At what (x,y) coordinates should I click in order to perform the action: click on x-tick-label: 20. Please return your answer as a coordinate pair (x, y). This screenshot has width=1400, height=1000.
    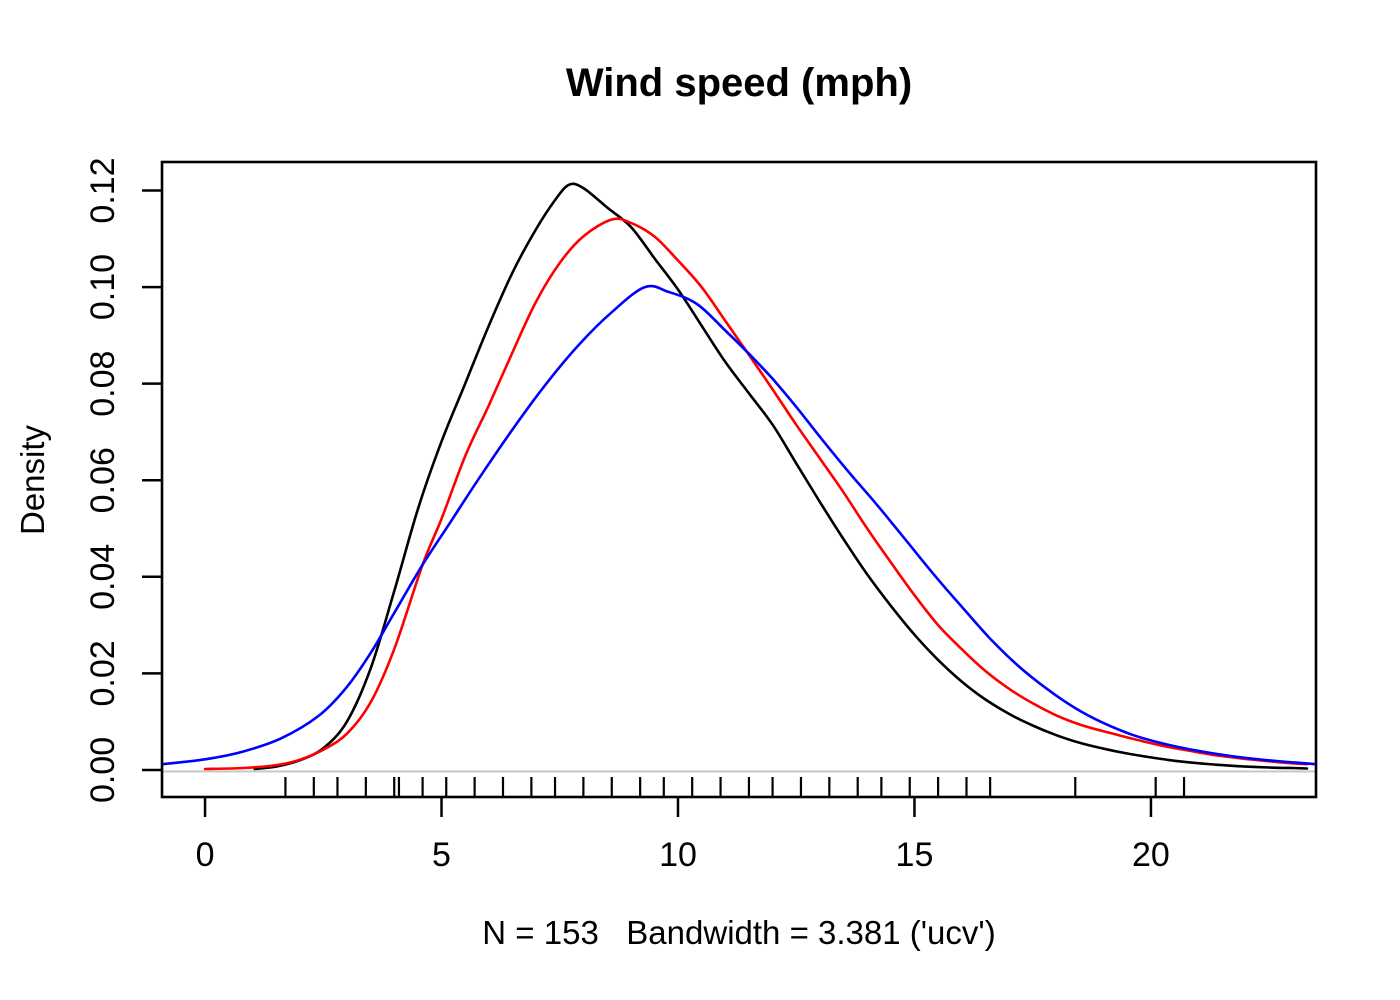
    Looking at the image, I should click on (1151, 855).